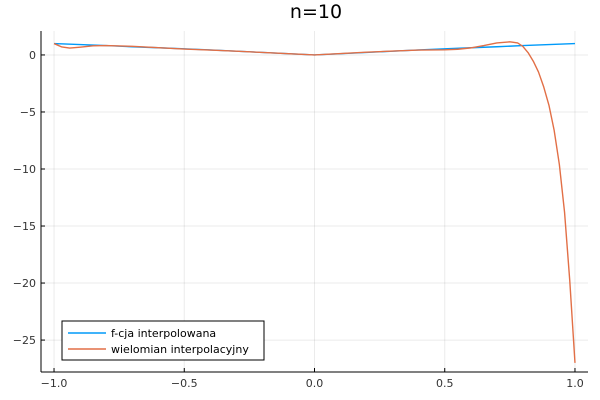  I want to click on y-tick-label: −25, so click(24, 340).